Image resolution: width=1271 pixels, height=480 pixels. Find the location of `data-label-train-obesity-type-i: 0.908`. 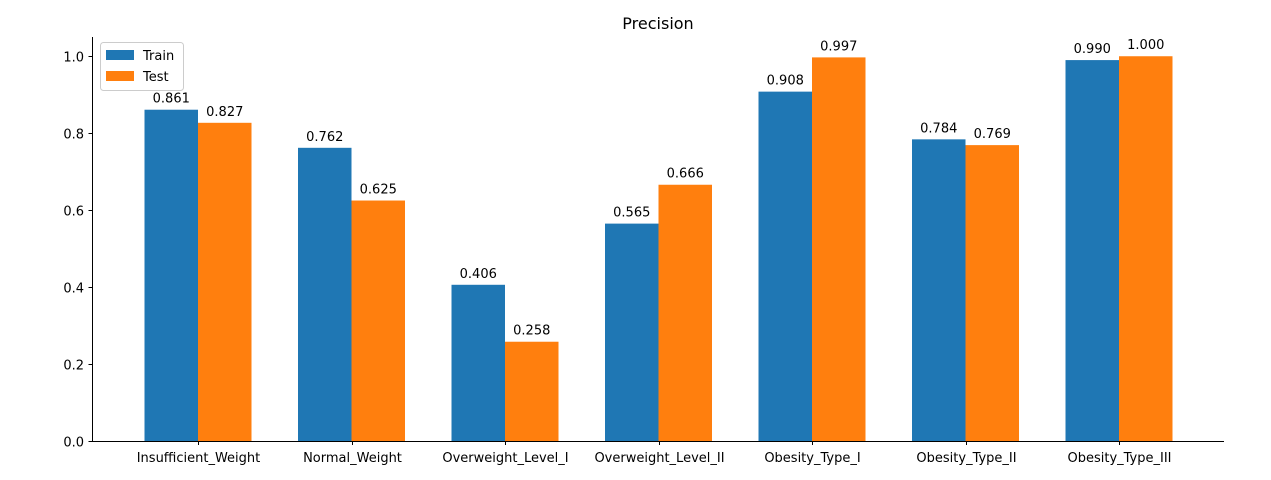

data-label-train-obesity-type-i: 0.908 is located at coordinates (785, 81).